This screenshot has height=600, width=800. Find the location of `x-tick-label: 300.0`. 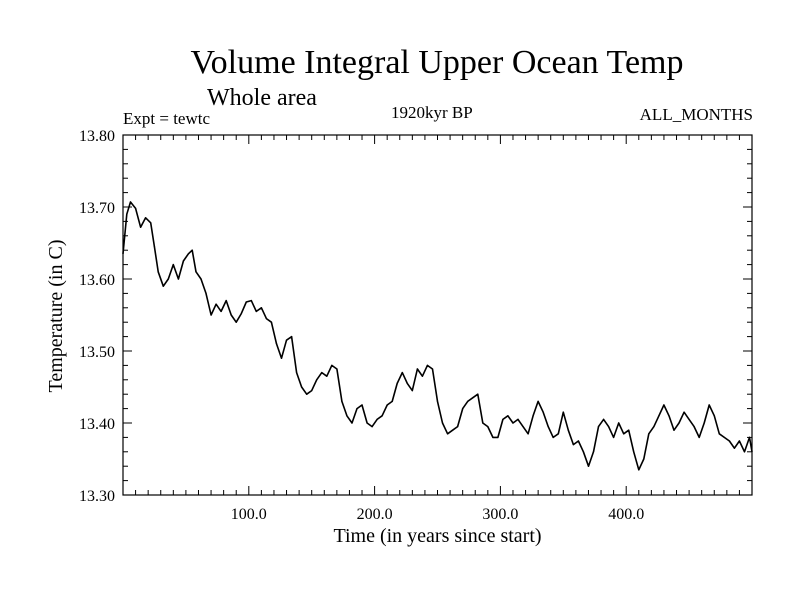

x-tick-label: 300.0 is located at coordinates (500, 514).